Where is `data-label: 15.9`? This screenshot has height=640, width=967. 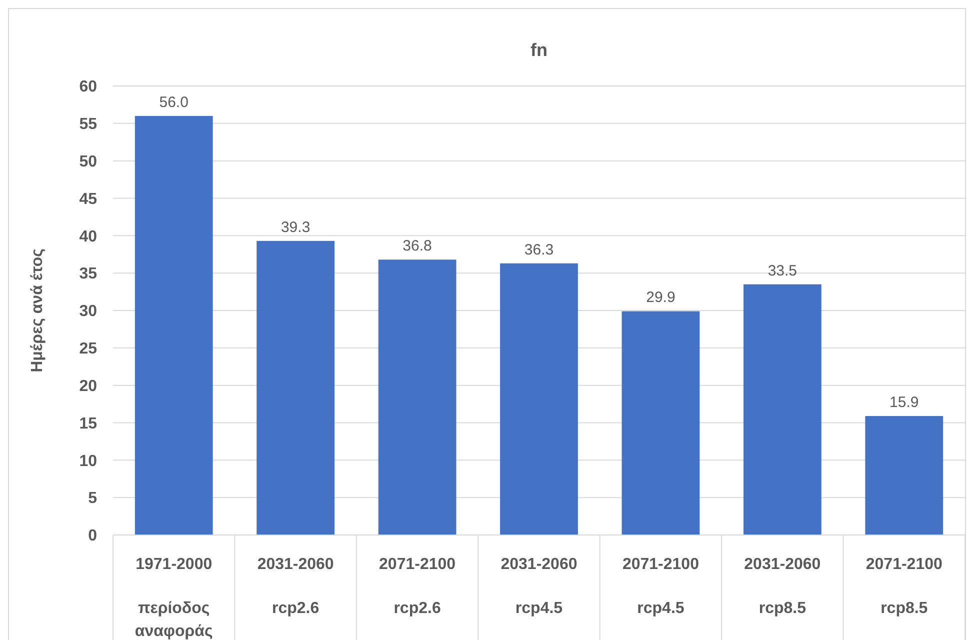
data-label: 15.9 is located at coordinates (904, 403).